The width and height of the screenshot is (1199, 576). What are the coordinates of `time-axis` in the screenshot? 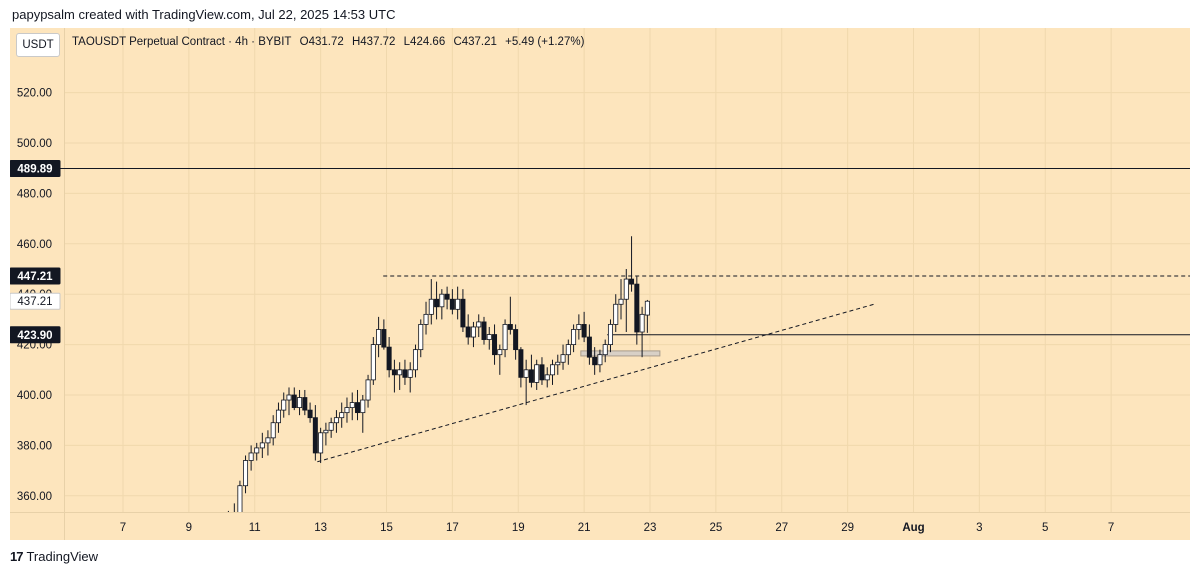 It's located at (600, 526).